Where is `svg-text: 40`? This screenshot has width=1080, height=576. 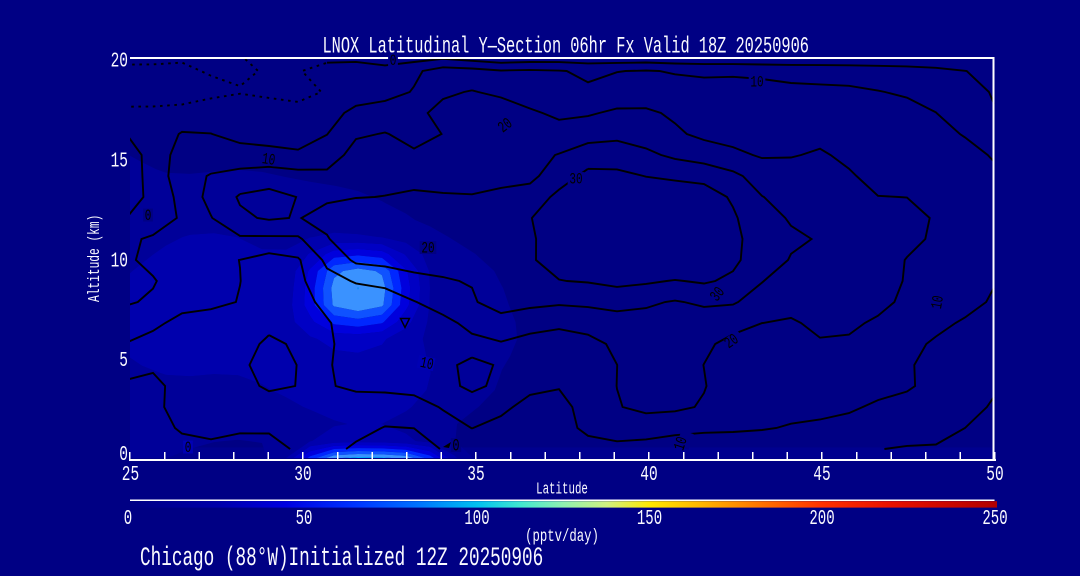 svg-text: 40 is located at coordinates (648, 475).